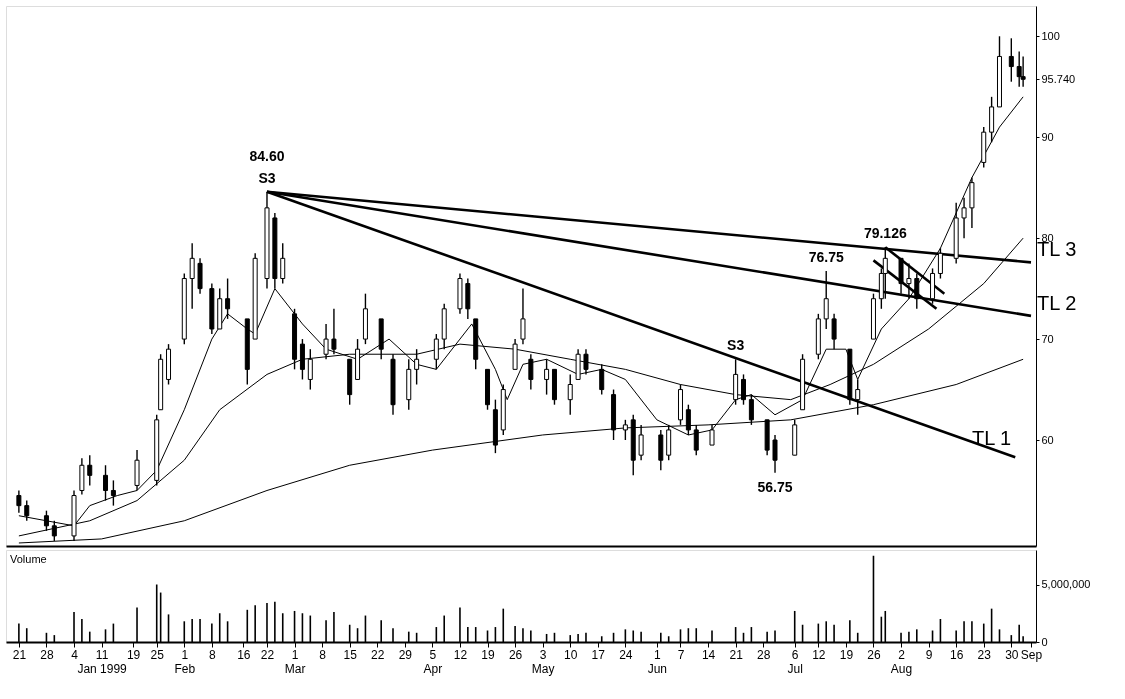  What do you see at coordinates (185, 661) in the screenshot?
I see `x-tick-label: 1 Feb` at bounding box center [185, 661].